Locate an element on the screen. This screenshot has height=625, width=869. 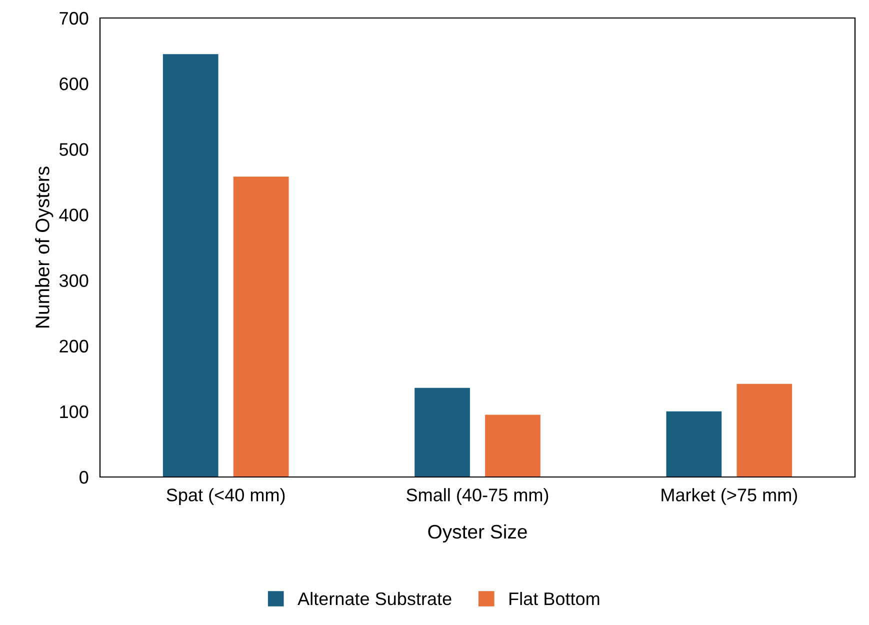
y-tick-label: 0 is located at coordinates (84, 477).